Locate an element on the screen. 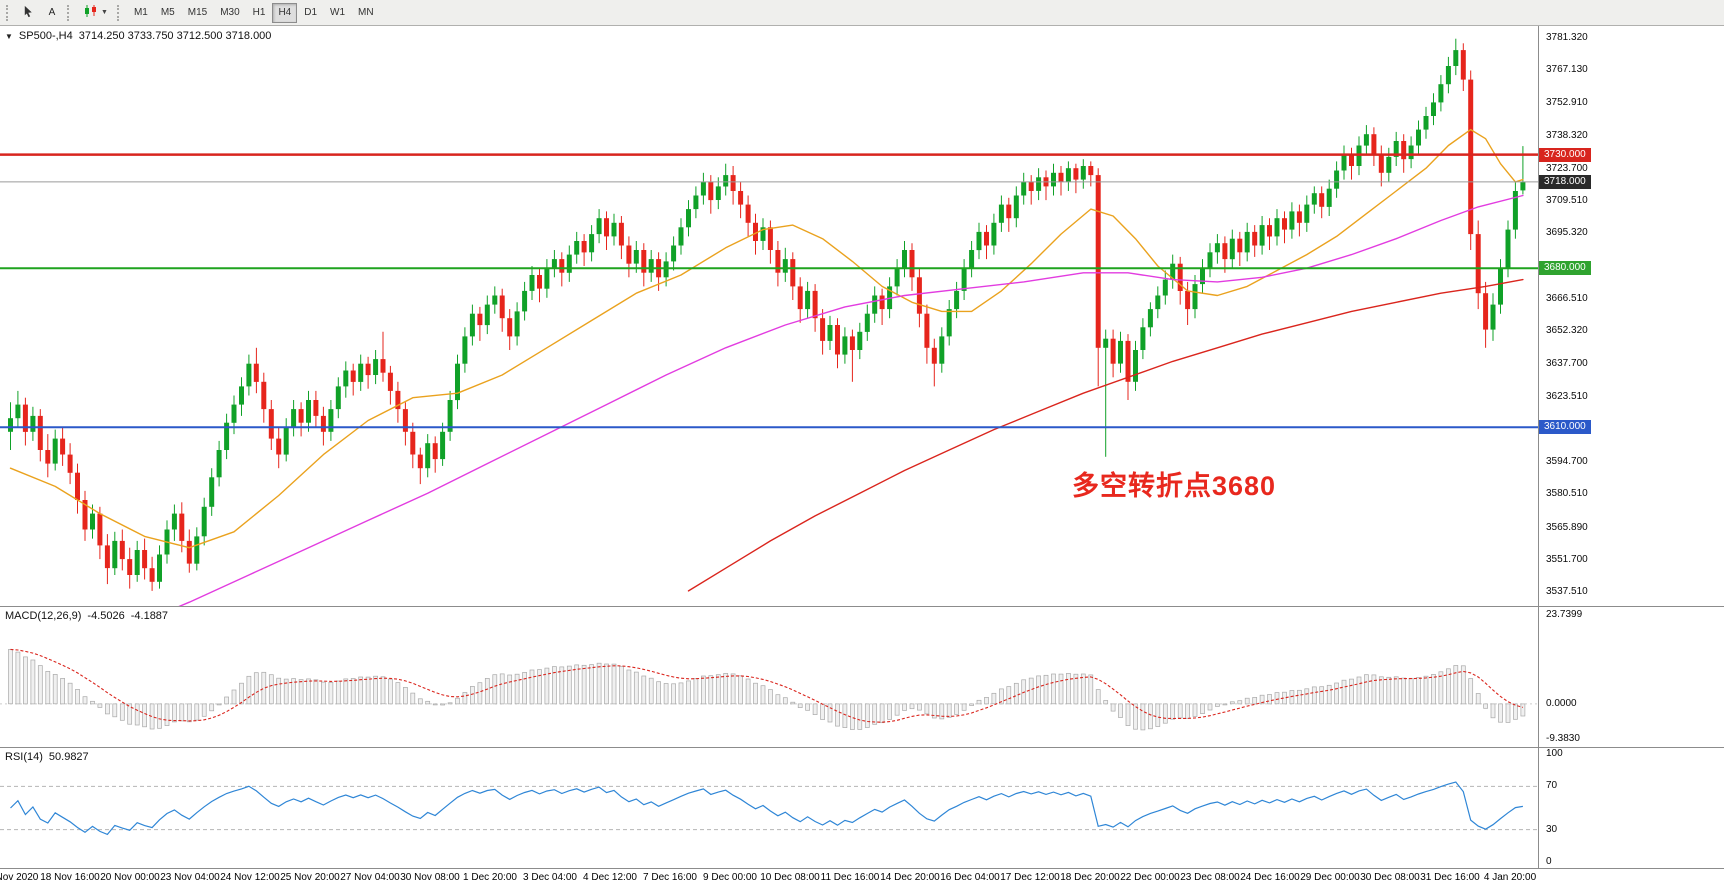 Image resolution: width=1724 pixels, height=889 pixels. time-label: 11 Dec 16:00 is located at coordinates (850, 877).